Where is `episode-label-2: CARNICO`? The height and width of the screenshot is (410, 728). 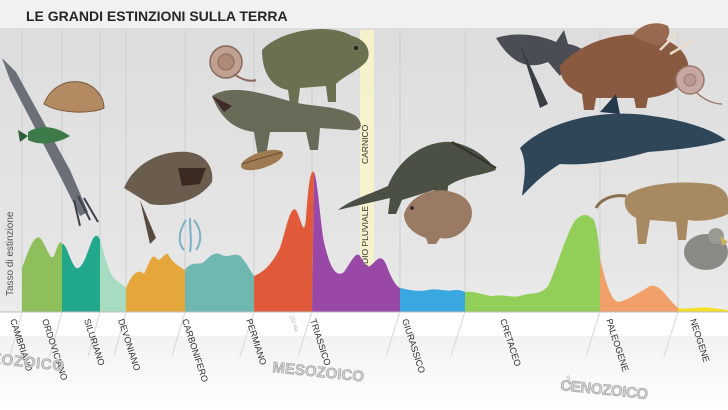 episode-label-2: CARNICO is located at coordinates (365, 144).